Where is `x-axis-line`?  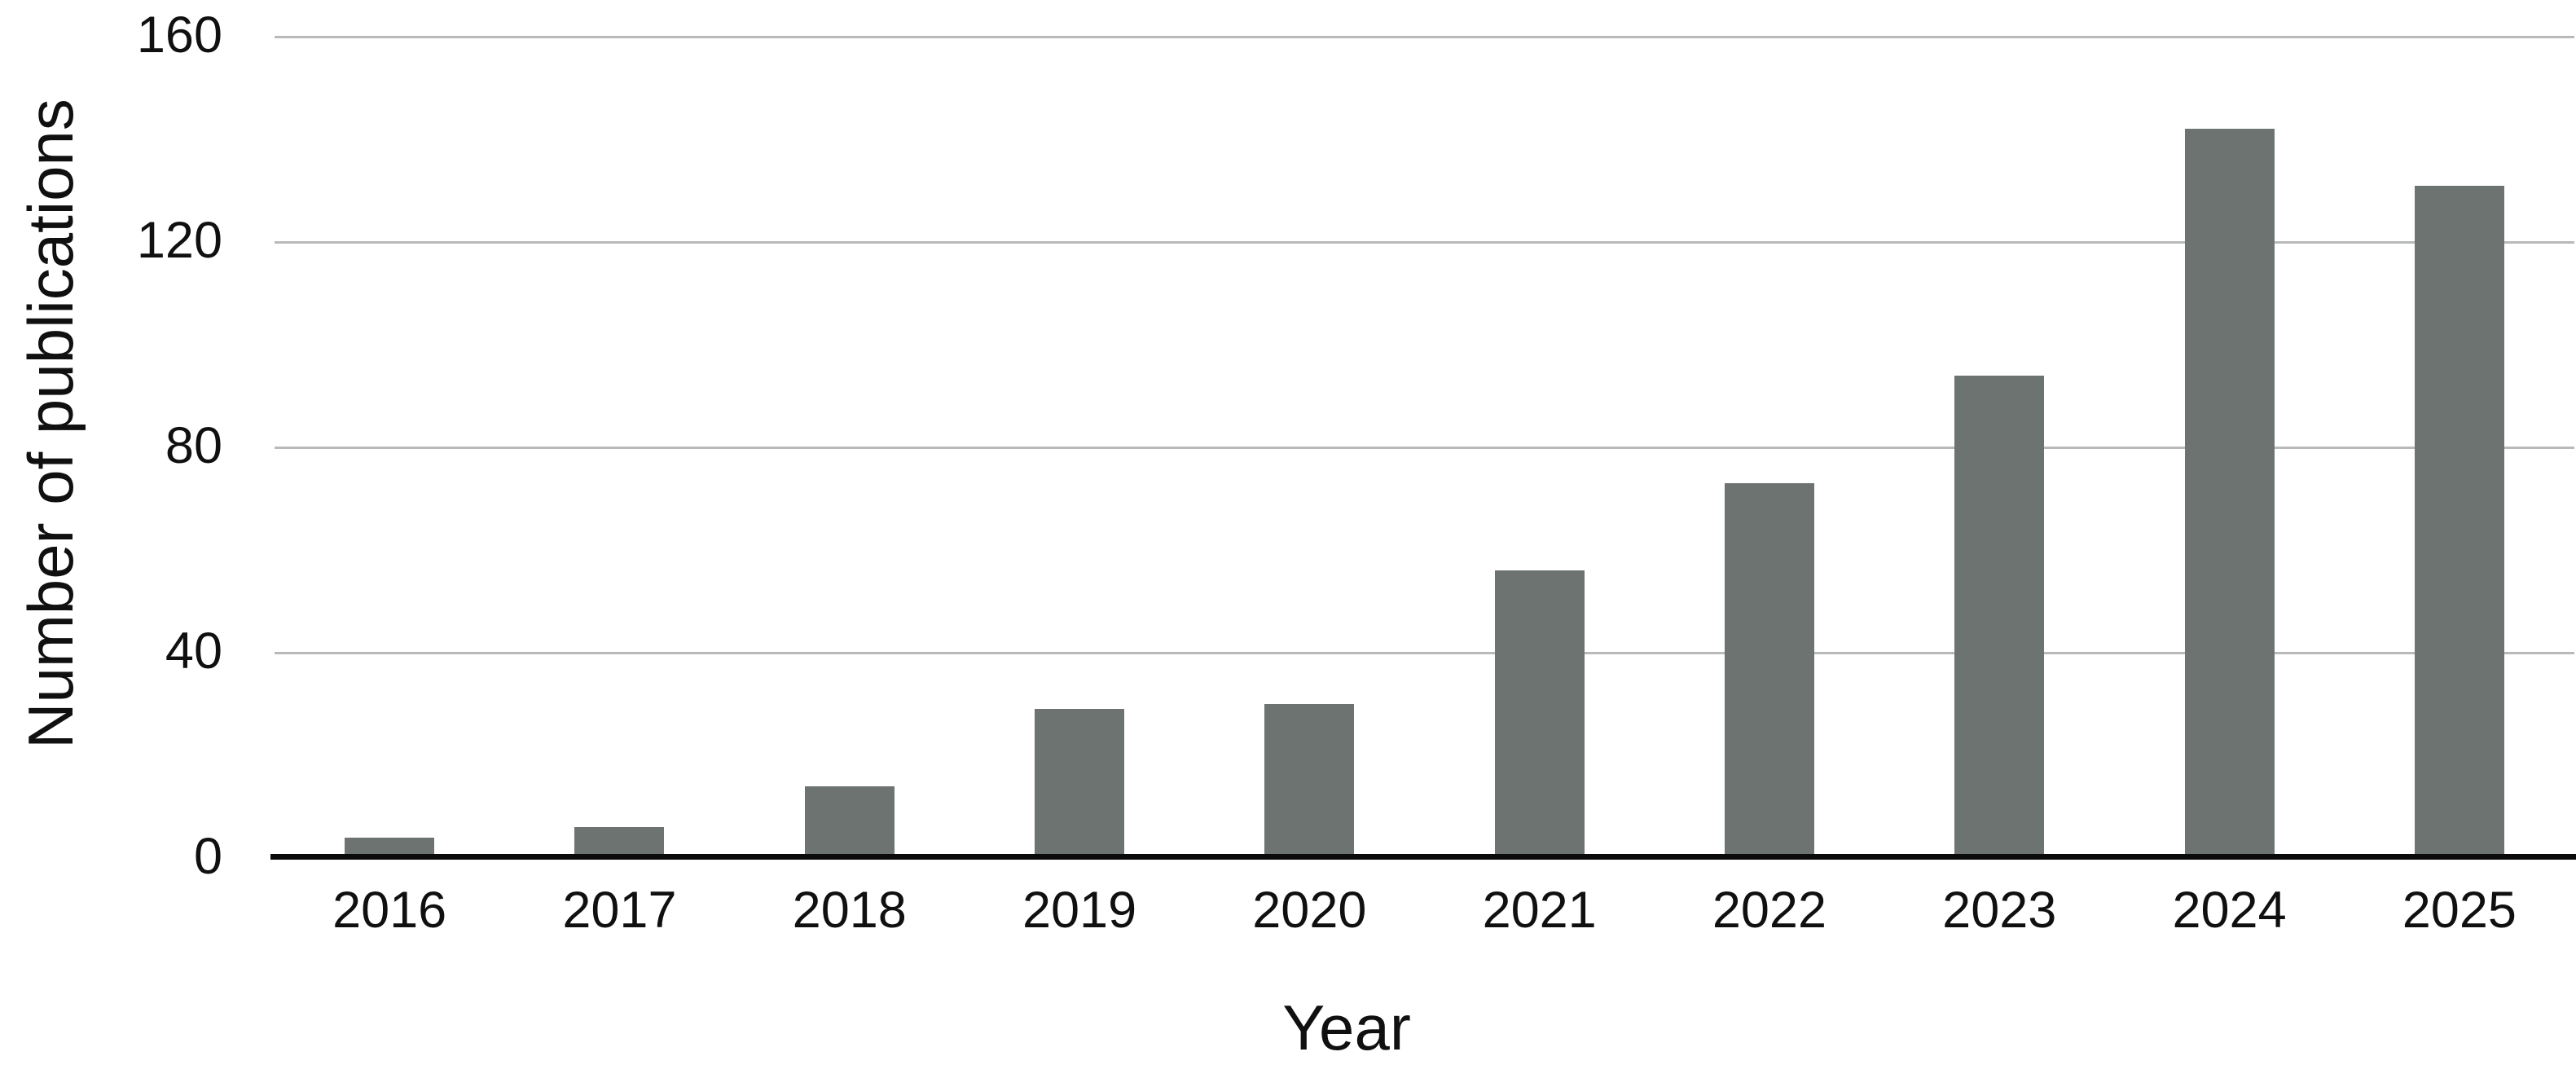
x-axis-line is located at coordinates (1423, 857).